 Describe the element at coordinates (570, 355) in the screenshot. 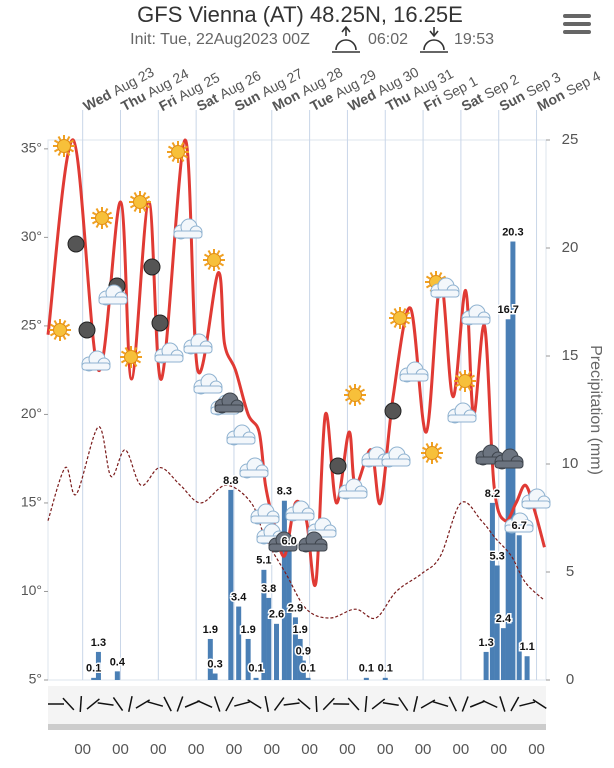

I see `y2-tick-label: 15` at that location.